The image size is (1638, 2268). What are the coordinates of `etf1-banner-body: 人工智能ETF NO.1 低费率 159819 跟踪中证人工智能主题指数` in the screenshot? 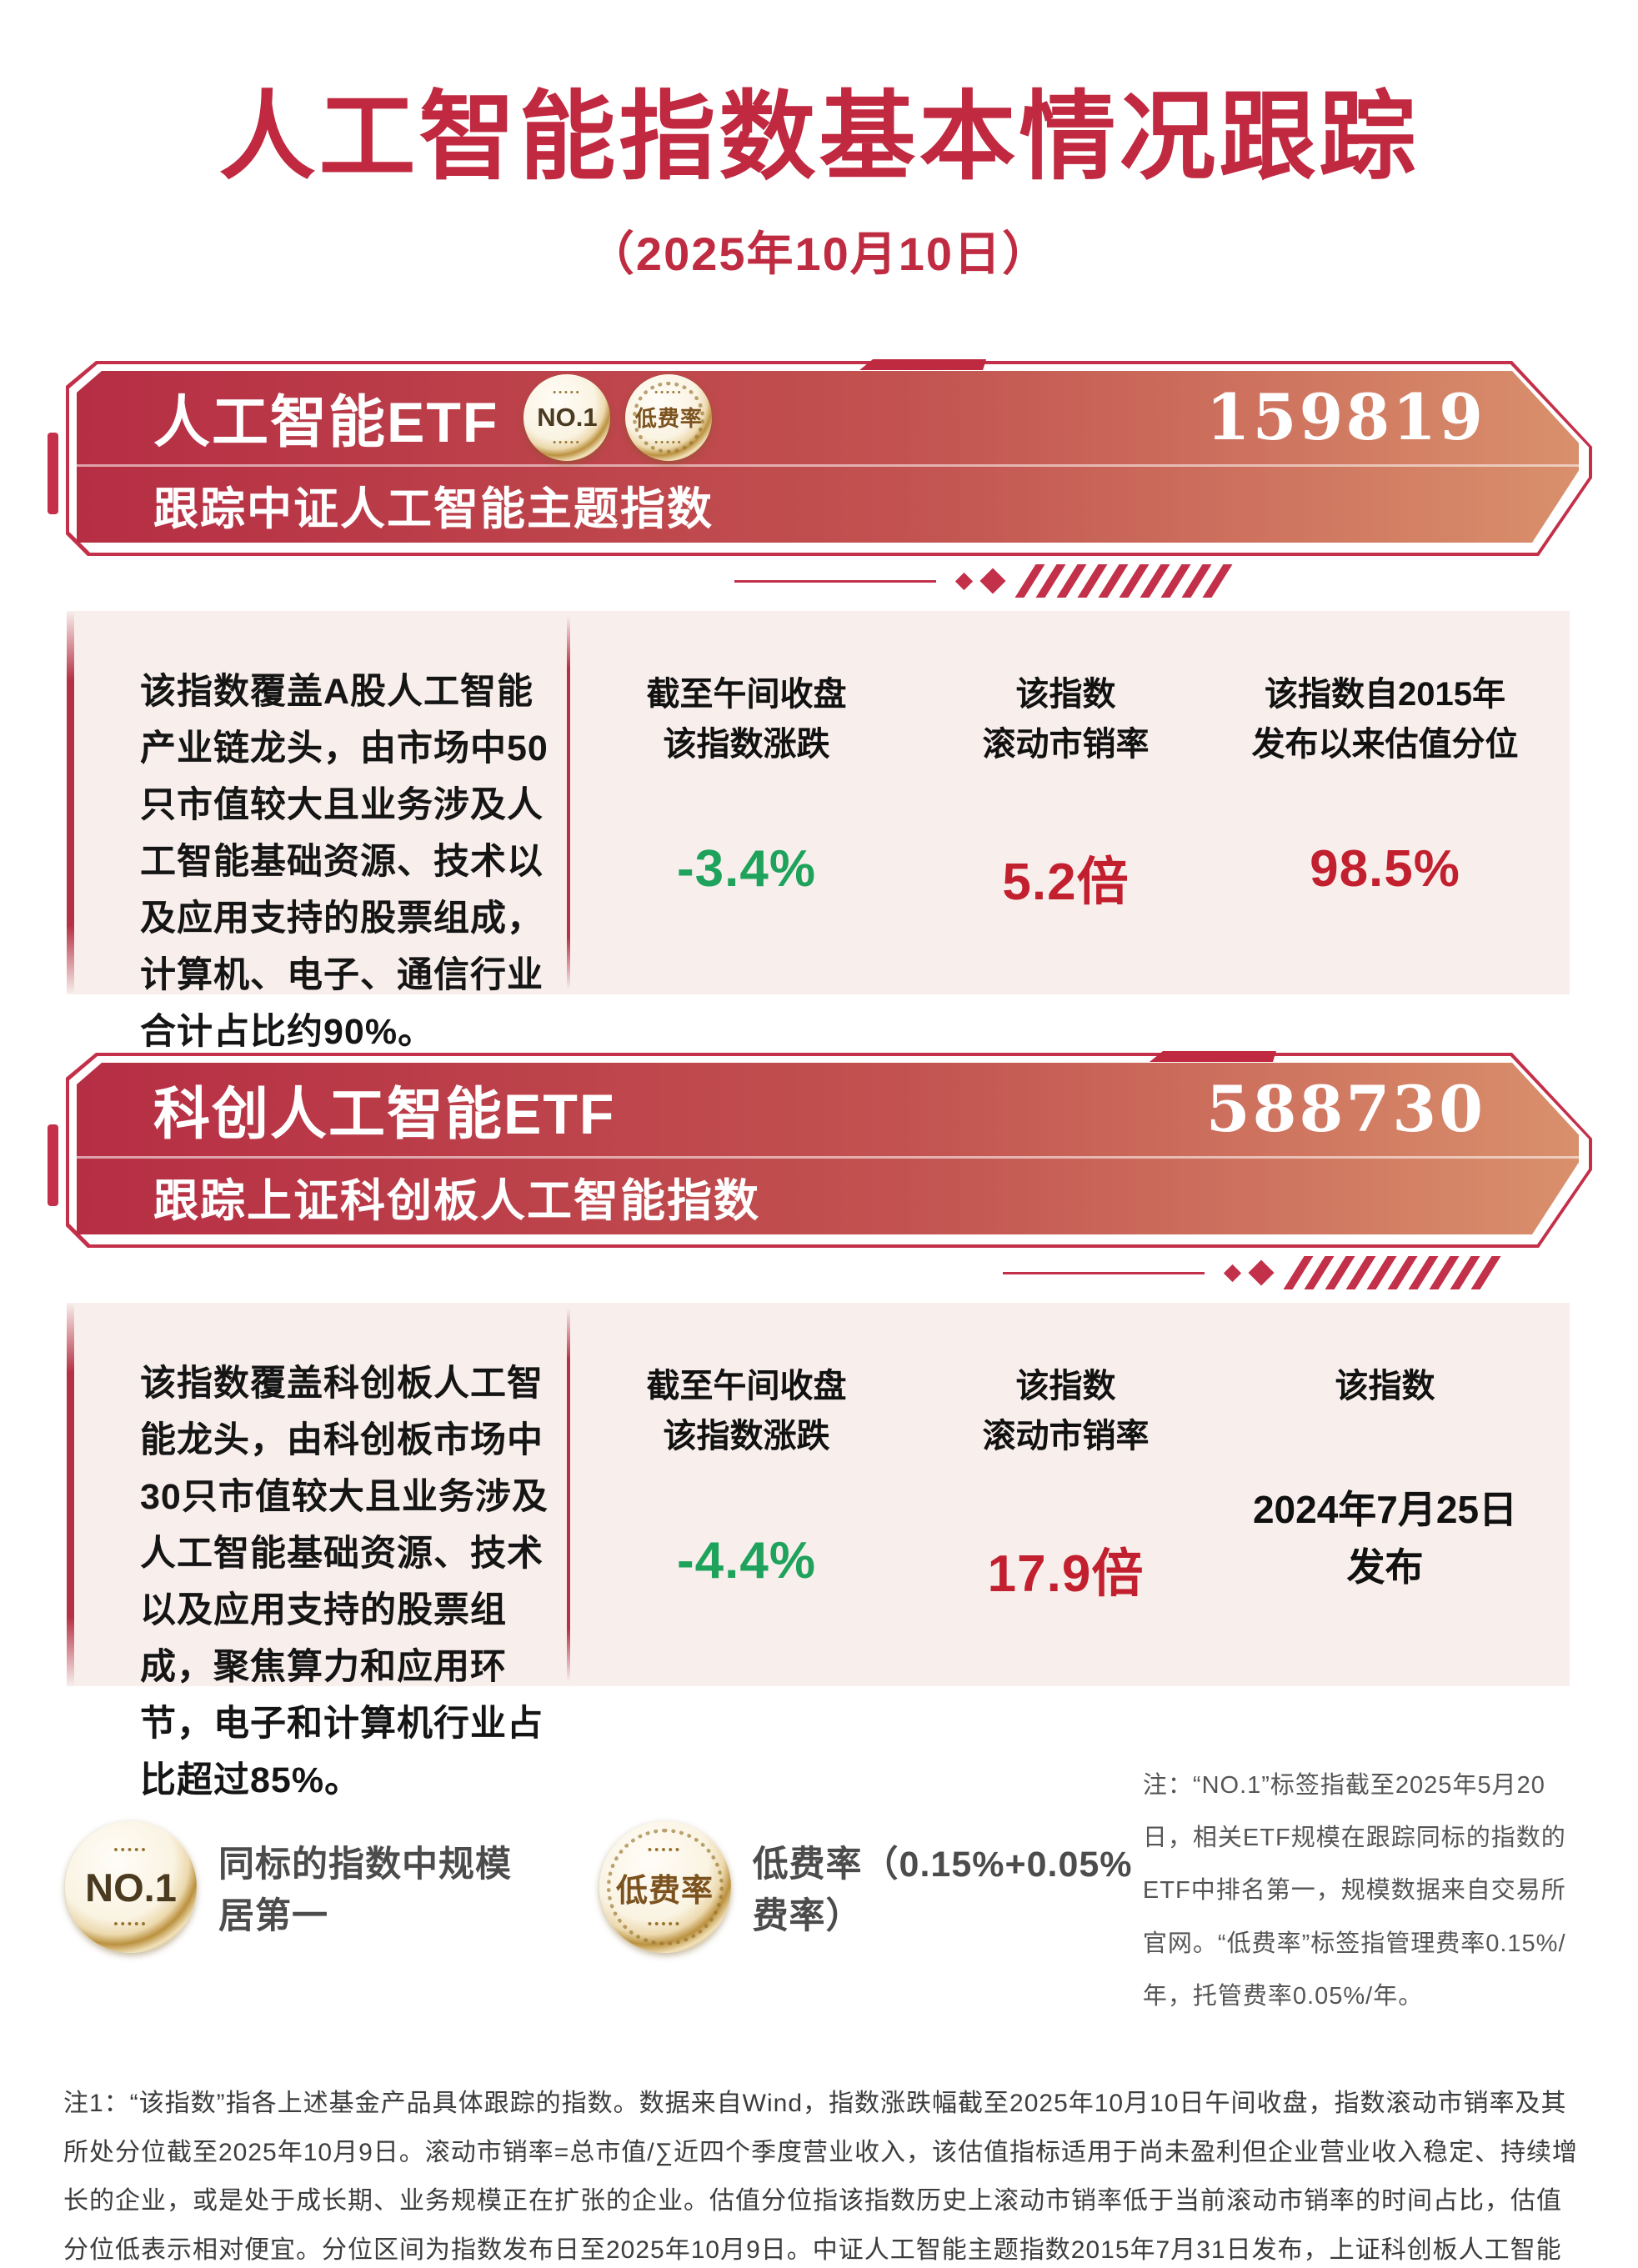 It's located at (828, 457).